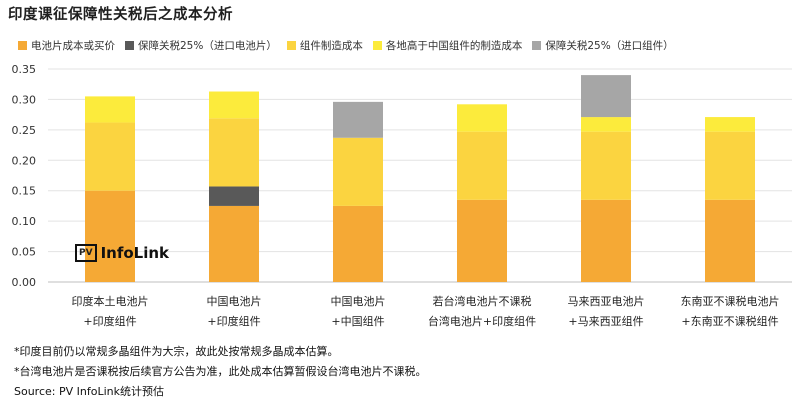  What do you see at coordinates (606, 301) in the screenshot?
I see `x-category-label: 马来西亚电池片` at bounding box center [606, 301].